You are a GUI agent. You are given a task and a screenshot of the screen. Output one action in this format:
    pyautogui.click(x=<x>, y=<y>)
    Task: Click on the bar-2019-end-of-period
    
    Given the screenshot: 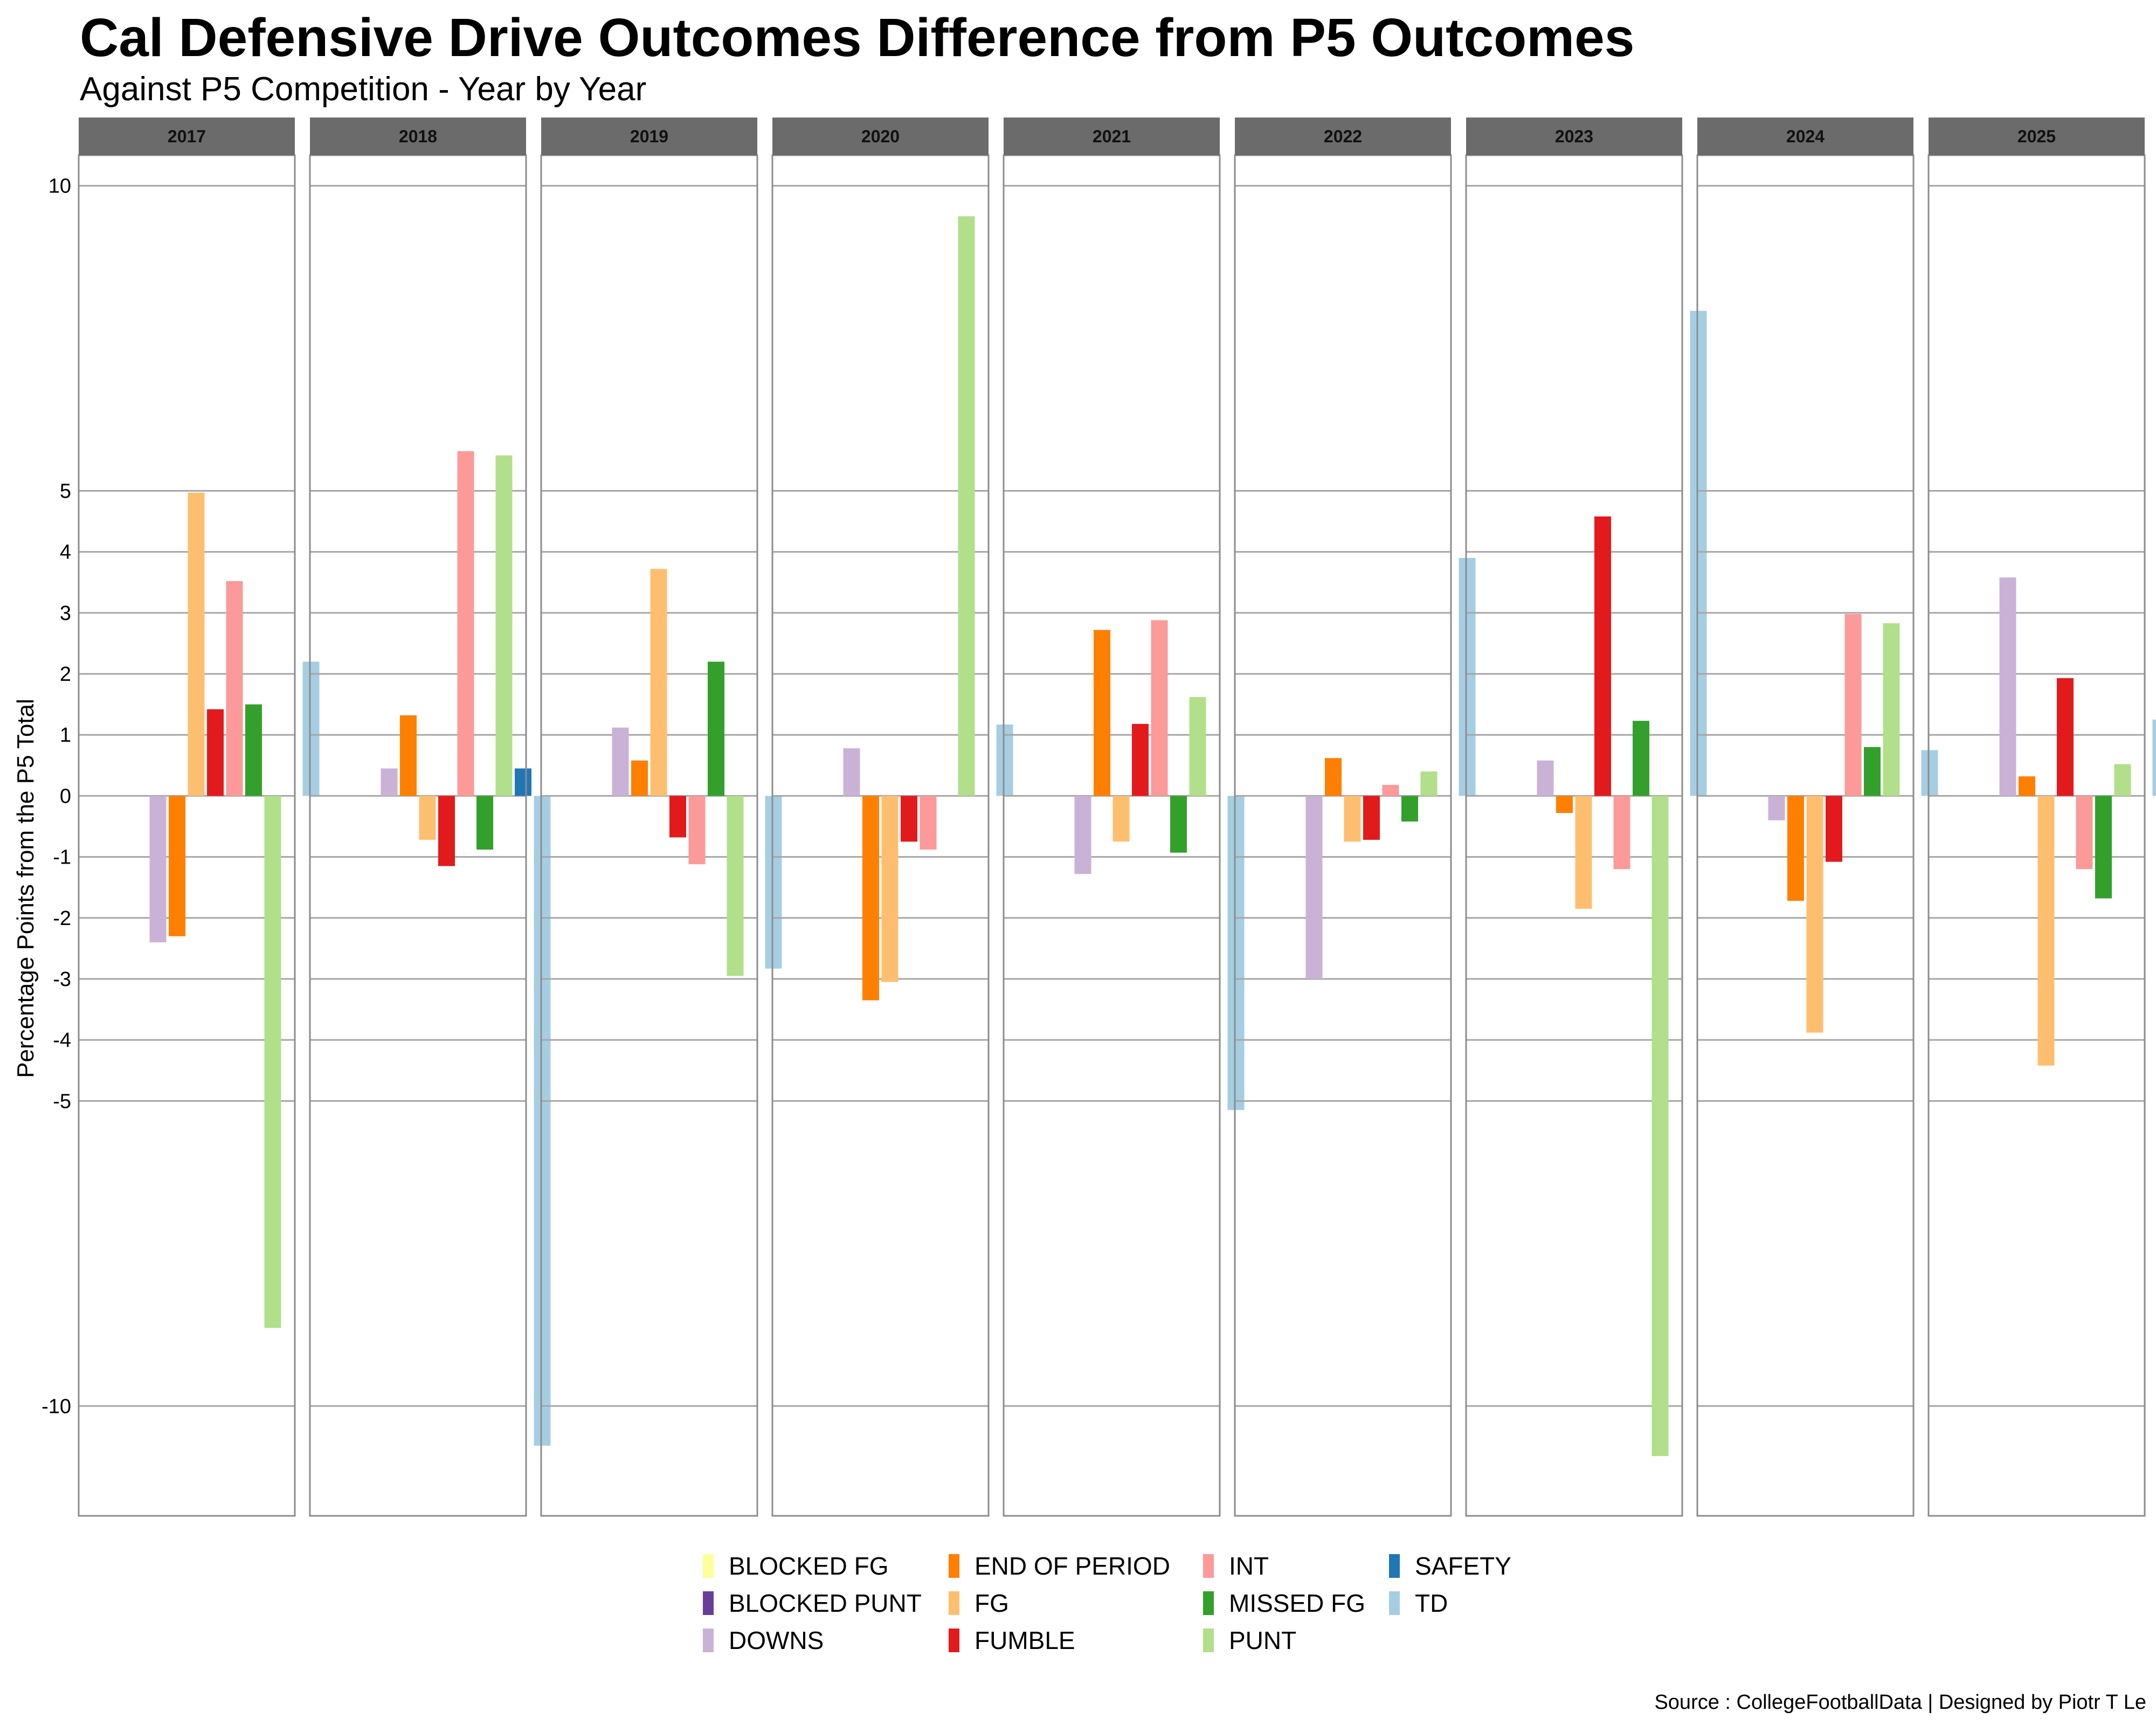 What is the action you would take?
    pyautogui.click(x=639, y=778)
    